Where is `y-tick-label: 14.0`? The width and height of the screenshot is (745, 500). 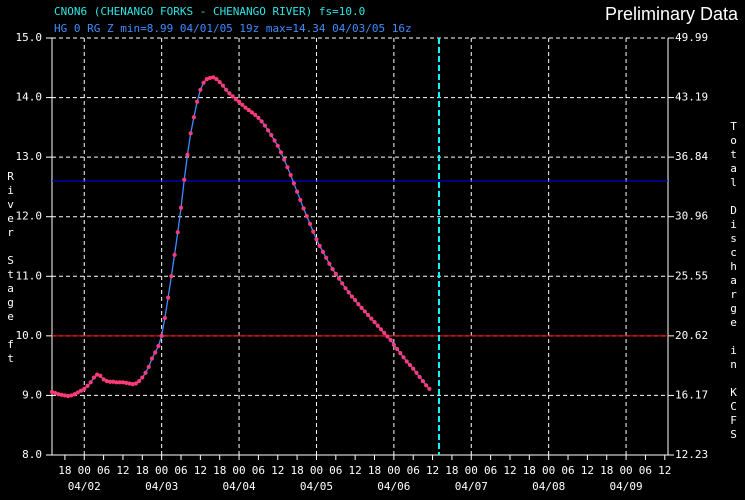
y-tick-label: 14.0 is located at coordinates (29, 97).